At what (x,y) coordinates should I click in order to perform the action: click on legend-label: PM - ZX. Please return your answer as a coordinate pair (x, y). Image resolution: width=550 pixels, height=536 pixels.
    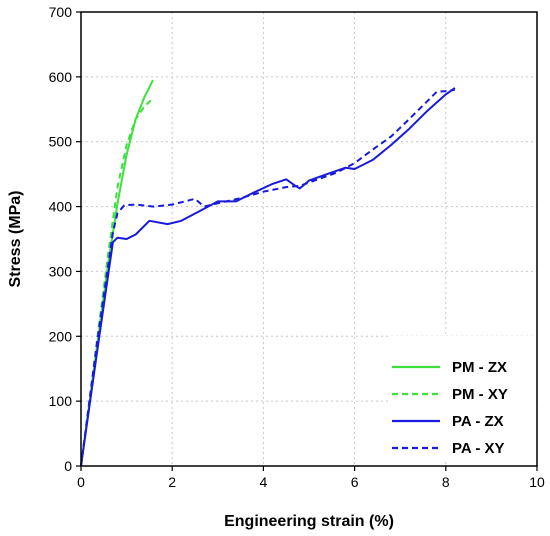
    Looking at the image, I should click on (479, 367).